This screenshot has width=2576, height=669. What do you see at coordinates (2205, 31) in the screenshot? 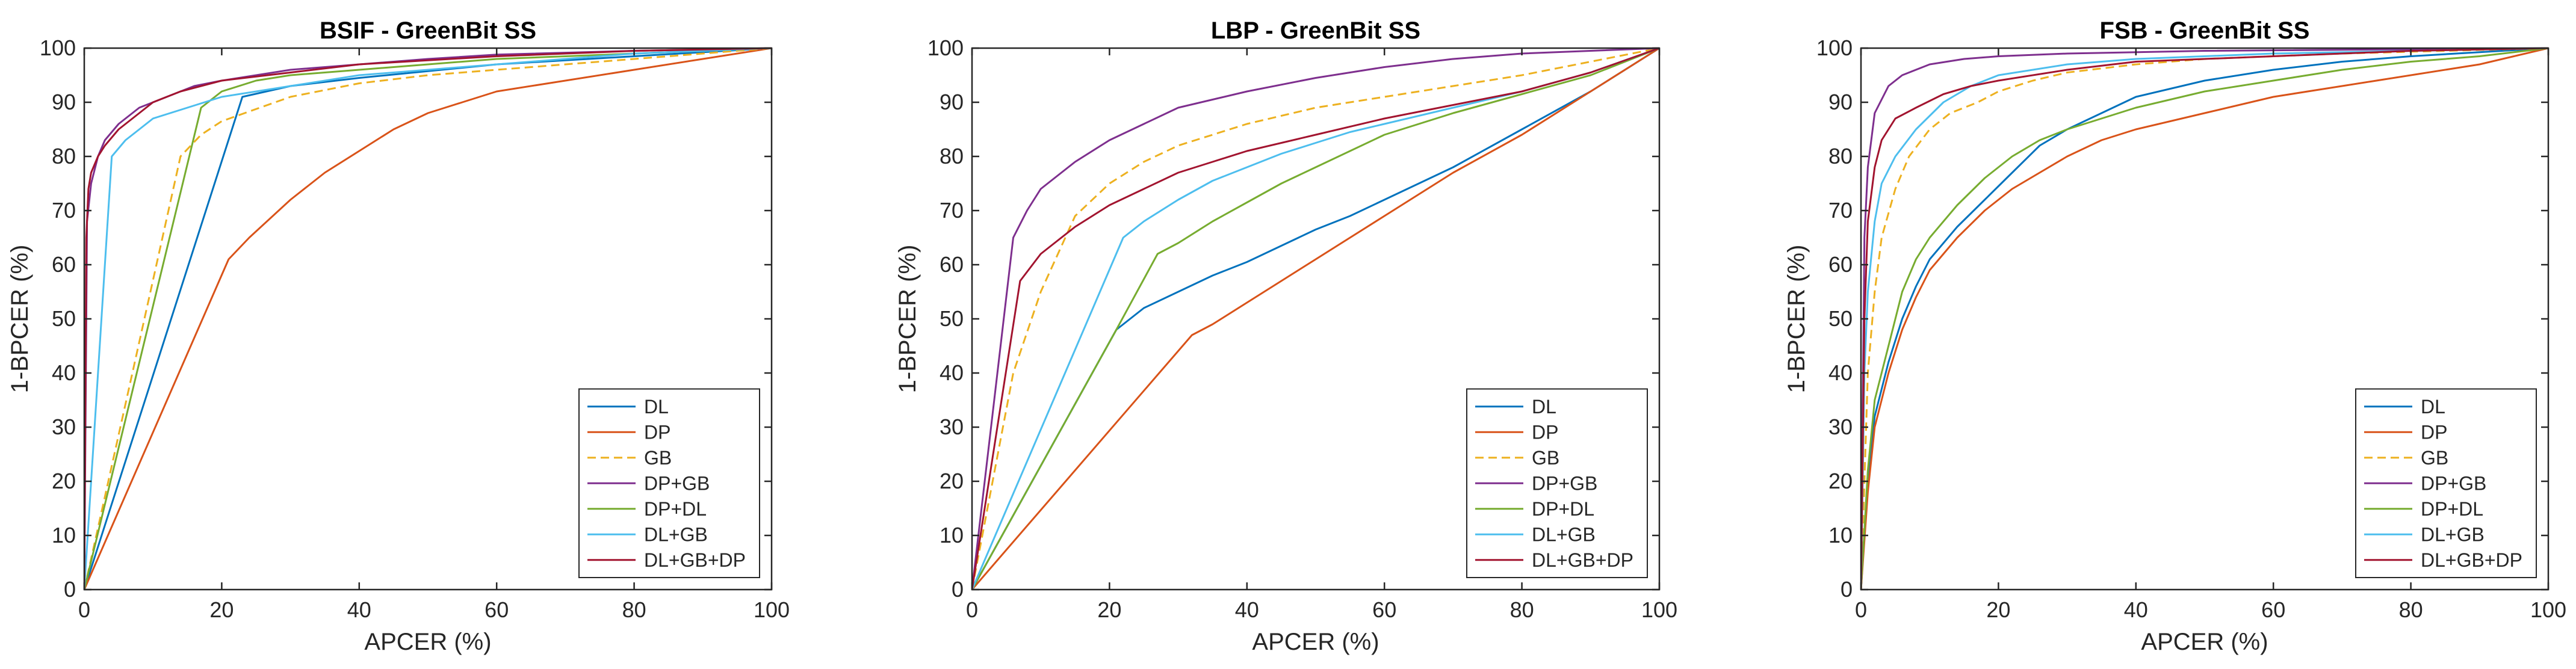
I see `chart-title: FSB - GreenBit SS` at bounding box center [2205, 31].